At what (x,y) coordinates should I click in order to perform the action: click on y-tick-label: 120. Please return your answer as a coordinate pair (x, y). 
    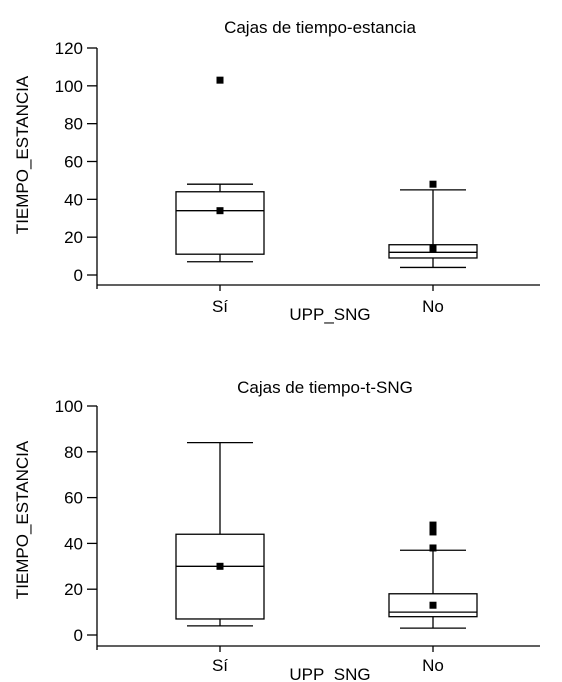
    Looking at the image, I should click on (69, 48).